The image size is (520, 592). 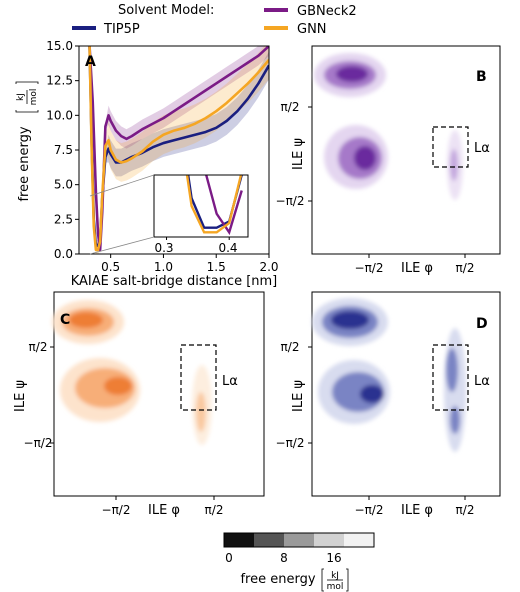 I want to click on panel-a-xtick-label: 2.0, so click(x=268, y=267).